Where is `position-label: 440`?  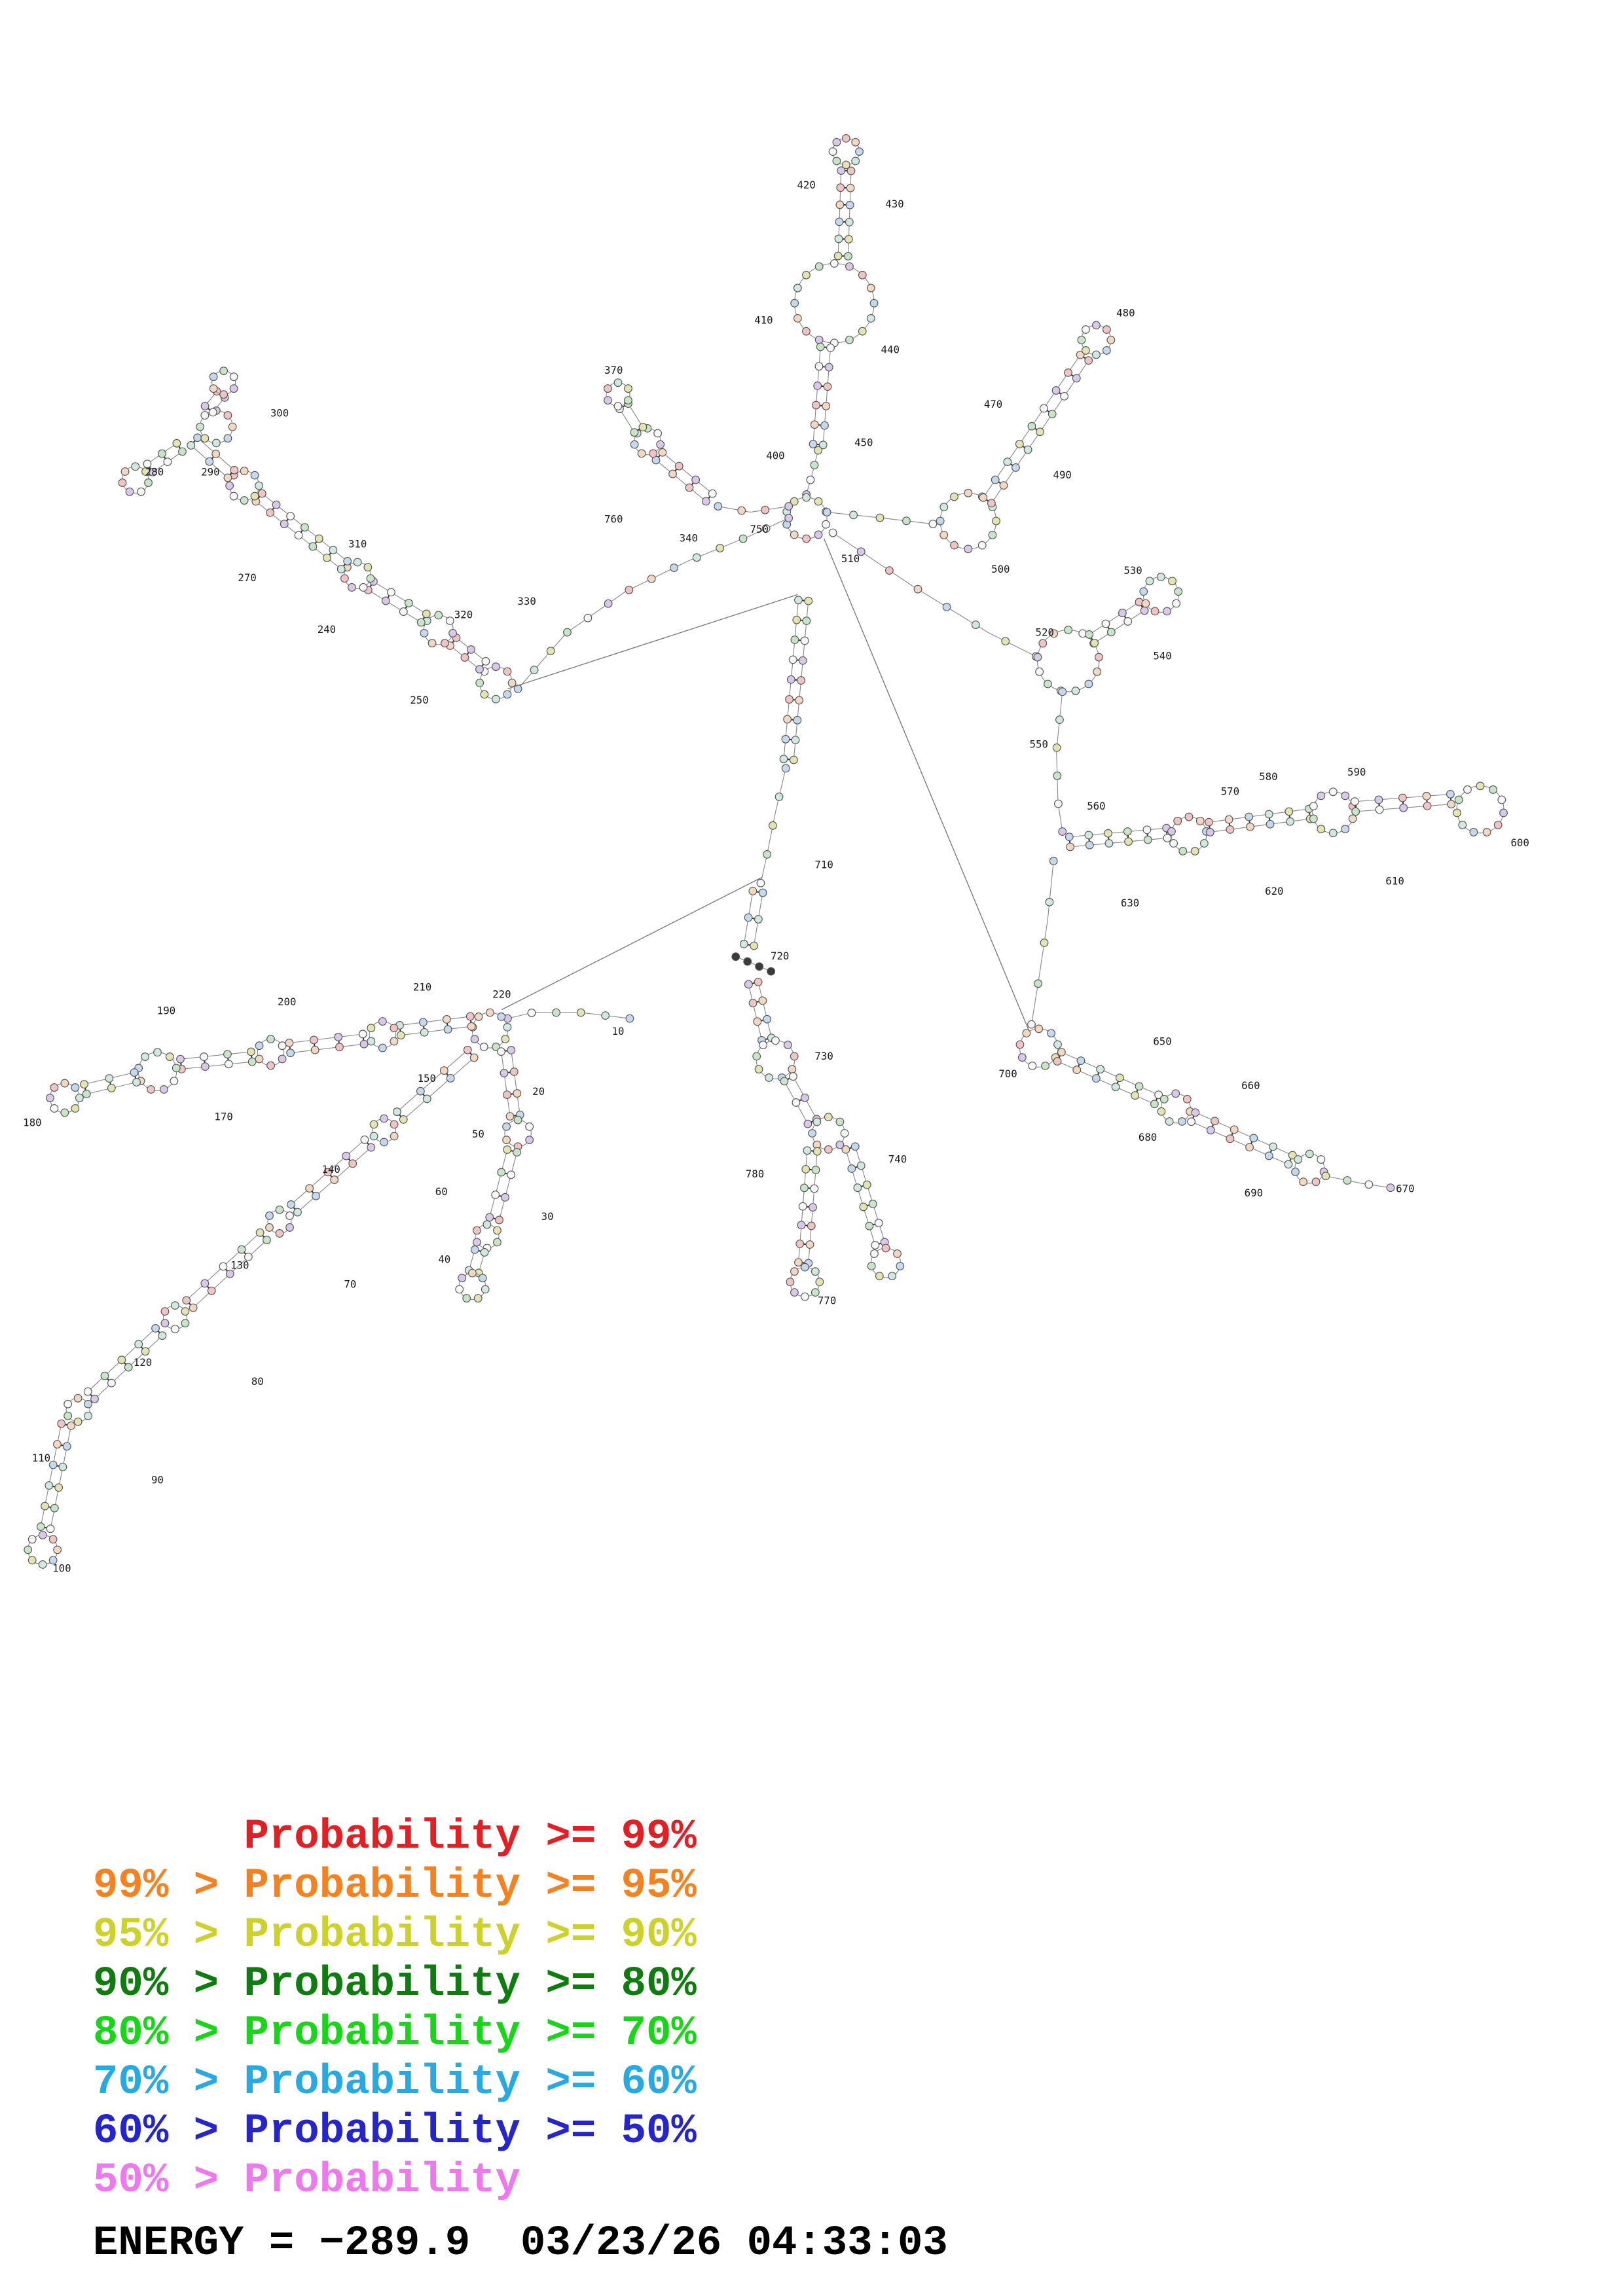
position-label: 440 is located at coordinates (890, 350).